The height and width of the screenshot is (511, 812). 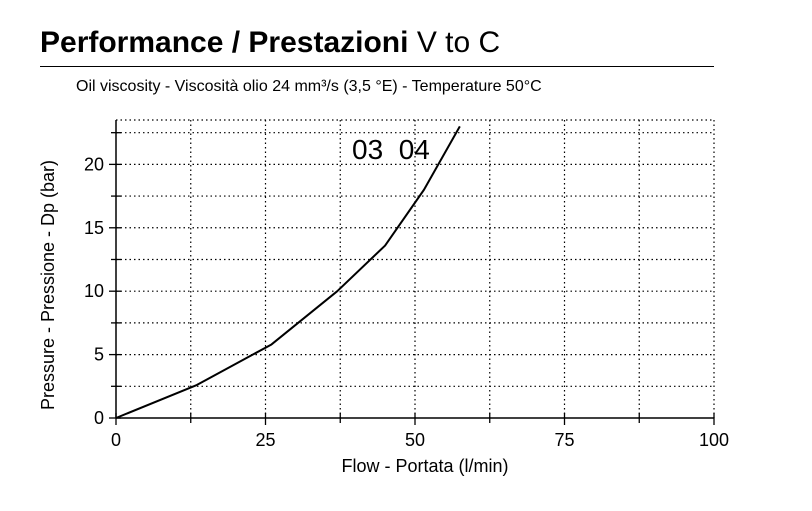 I want to click on x-axis-label: Flow - Portata (l/min), so click(x=424, y=466).